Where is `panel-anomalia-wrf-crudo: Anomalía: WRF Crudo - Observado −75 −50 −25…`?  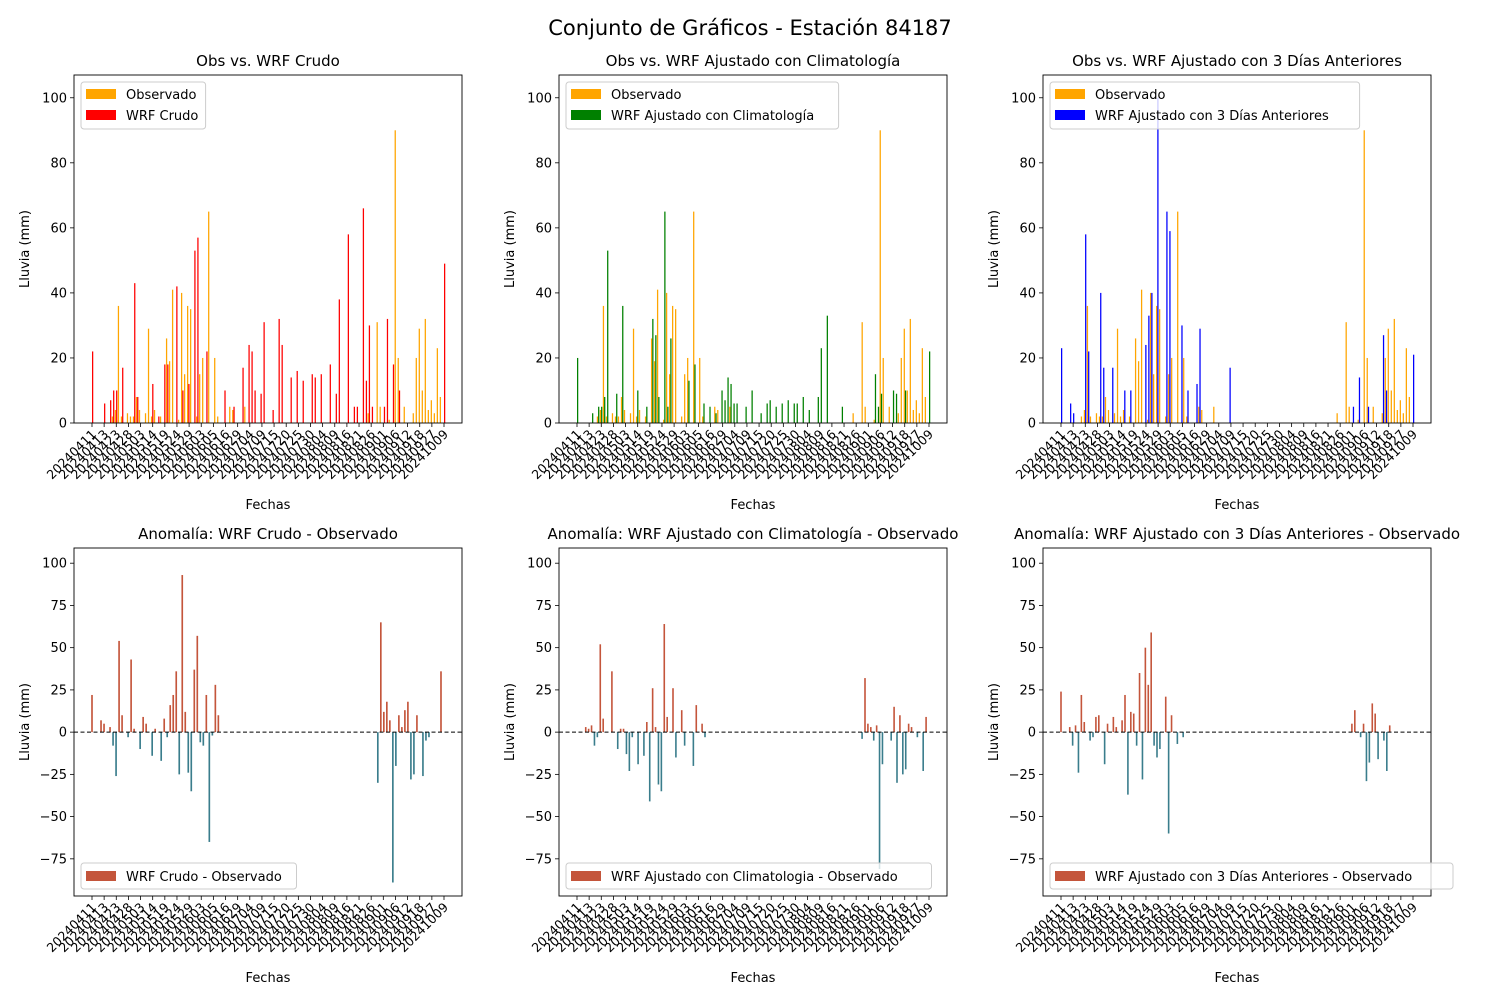
panel-anomalia-wrf-crudo: Anomalía: WRF Crudo - Observado −75 −50 −25… is located at coordinates (240, 755).